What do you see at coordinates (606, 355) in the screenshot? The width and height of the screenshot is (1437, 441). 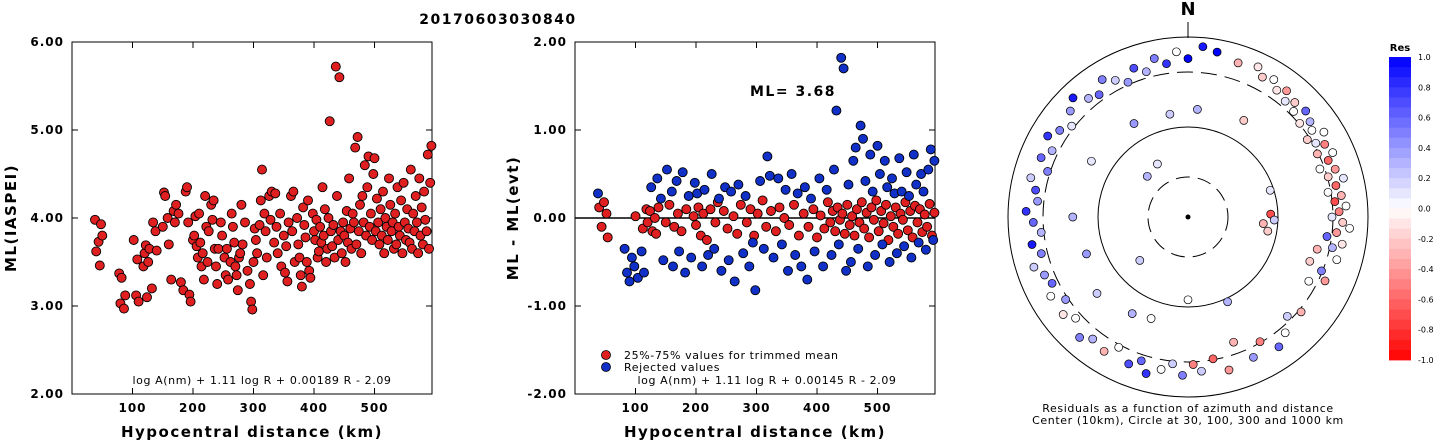 I see `legend-marker-trimmed` at bounding box center [606, 355].